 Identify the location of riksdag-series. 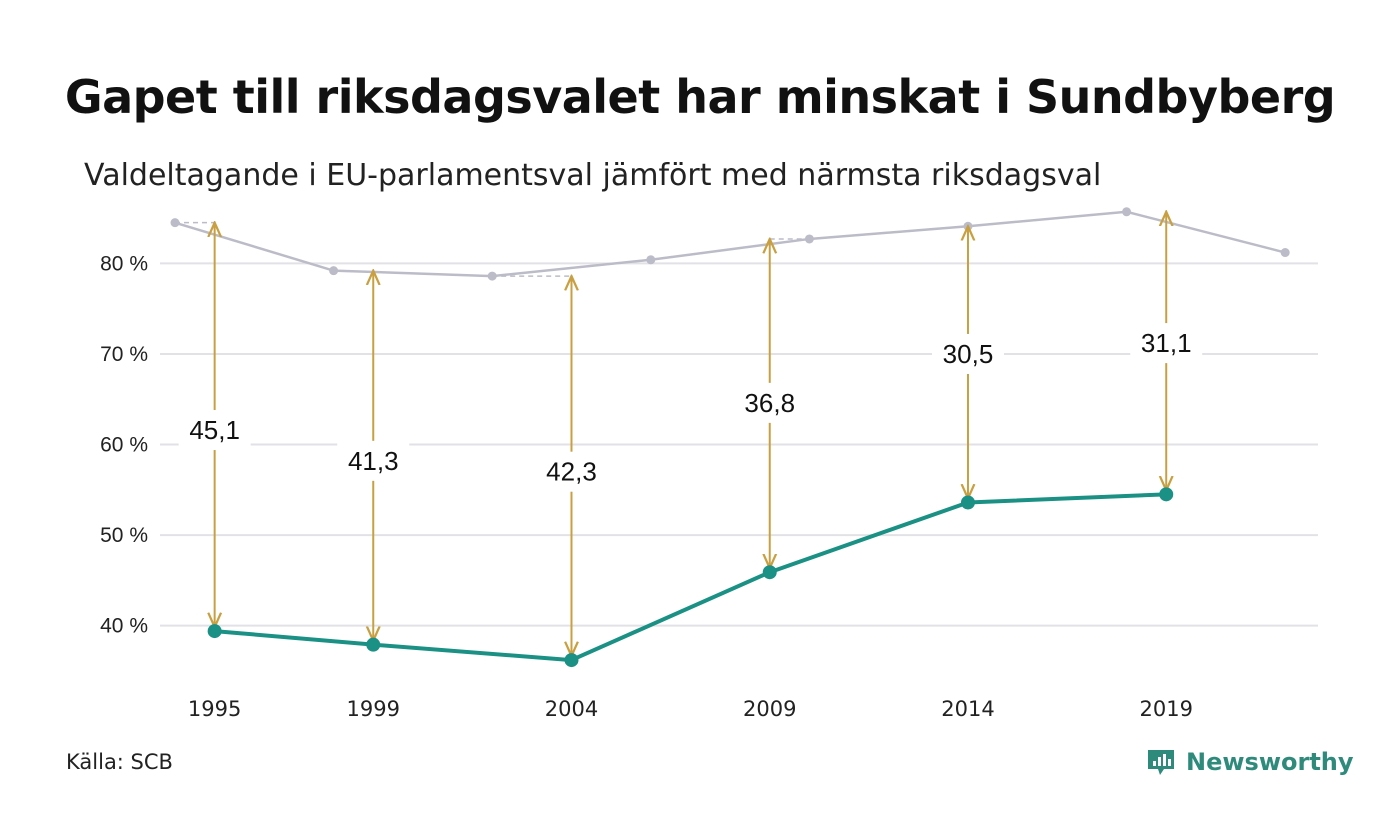
(730, 244).